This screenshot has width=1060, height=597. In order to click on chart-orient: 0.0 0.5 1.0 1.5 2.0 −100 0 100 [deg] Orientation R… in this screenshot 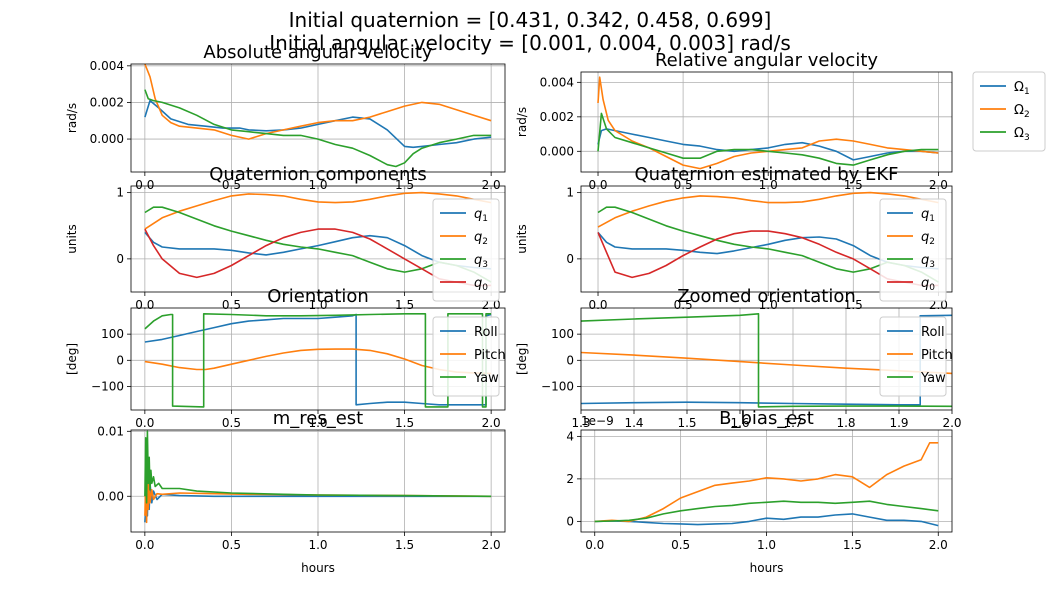, I will do `click(285, 358)`.